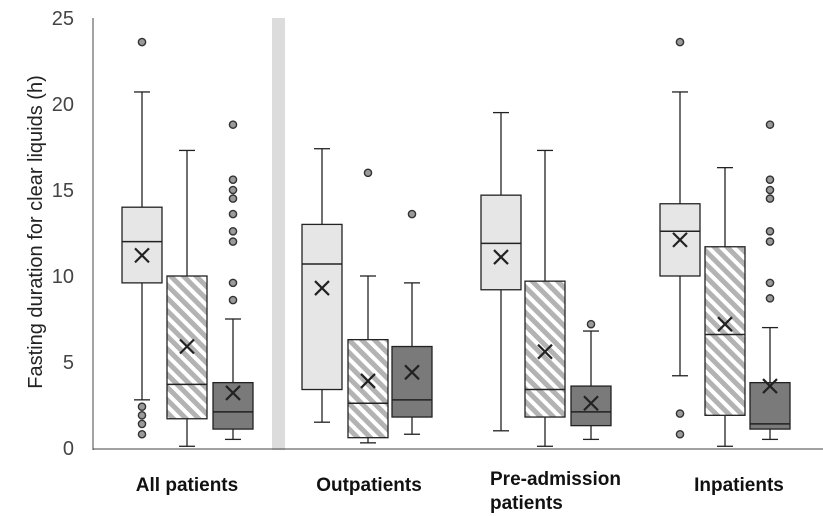 Image resolution: width=823 pixels, height=516 pixels. I want to click on group-label-line: Outpatients, so click(369, 485).